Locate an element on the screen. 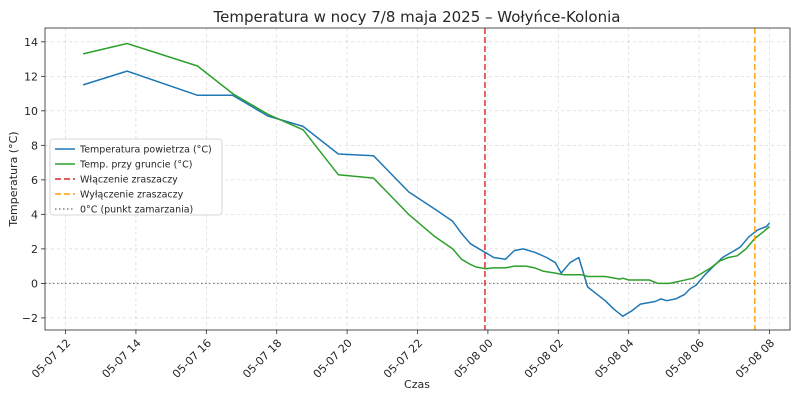 The height and width of the screenshot is (400, 800). x-axis-label: Czas is located at coordinates (417, 384).